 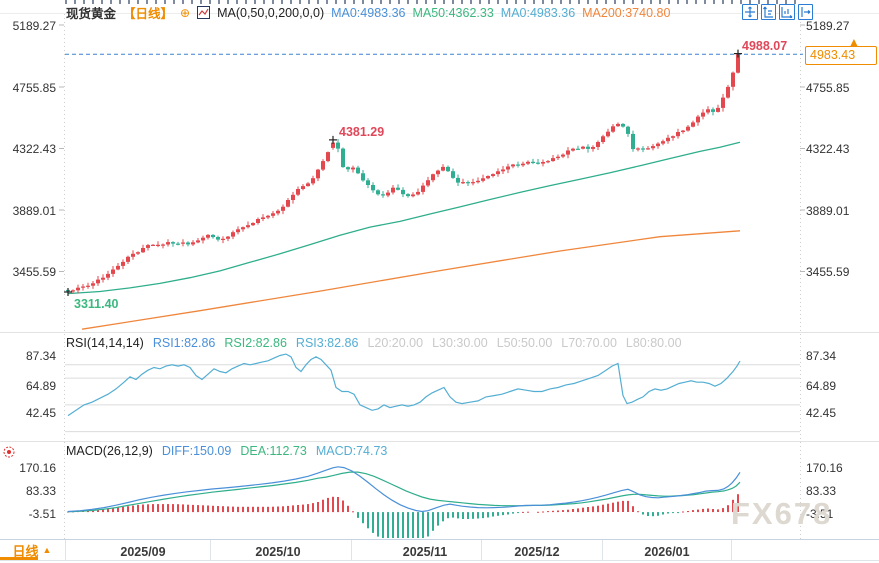 I want to click on price-annotation: 4988.07, so click(x=764, y=46).